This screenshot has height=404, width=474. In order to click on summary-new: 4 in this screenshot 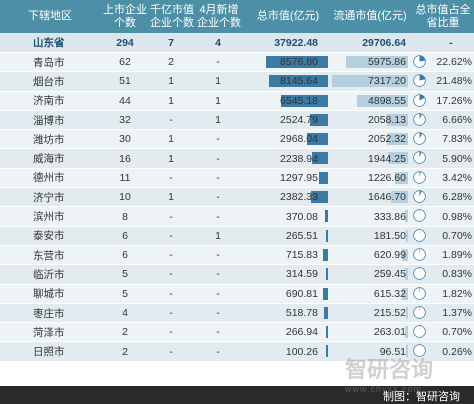, I will do `click(218, 42)`.